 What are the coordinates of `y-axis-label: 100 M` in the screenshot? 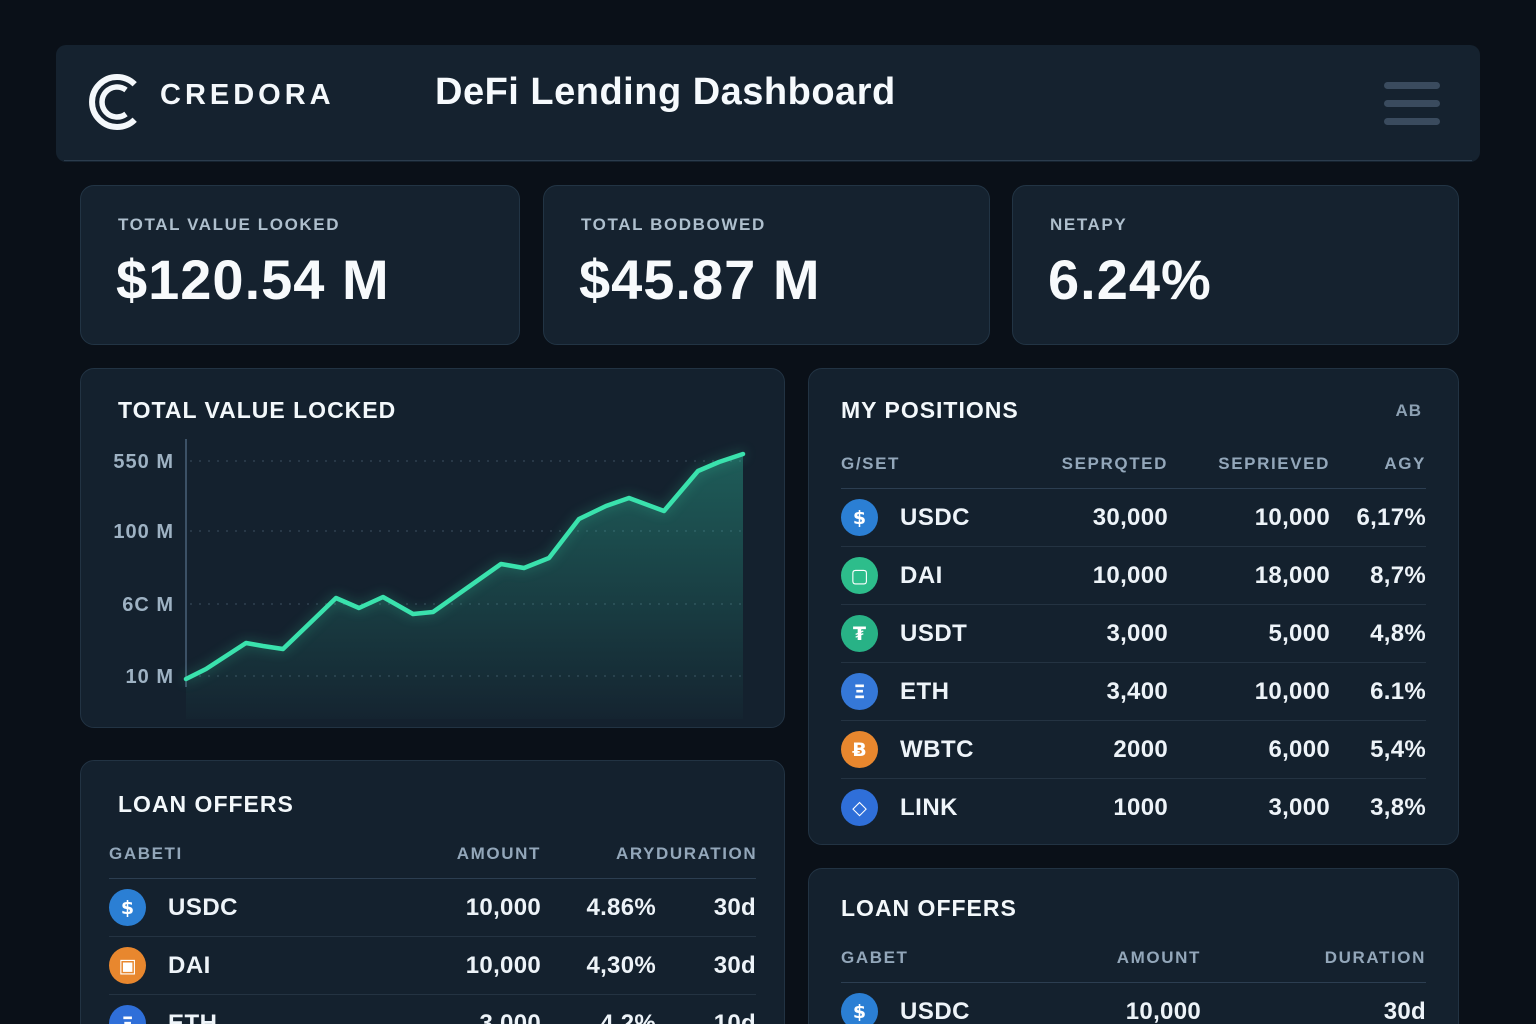 It's located at (143, 532).